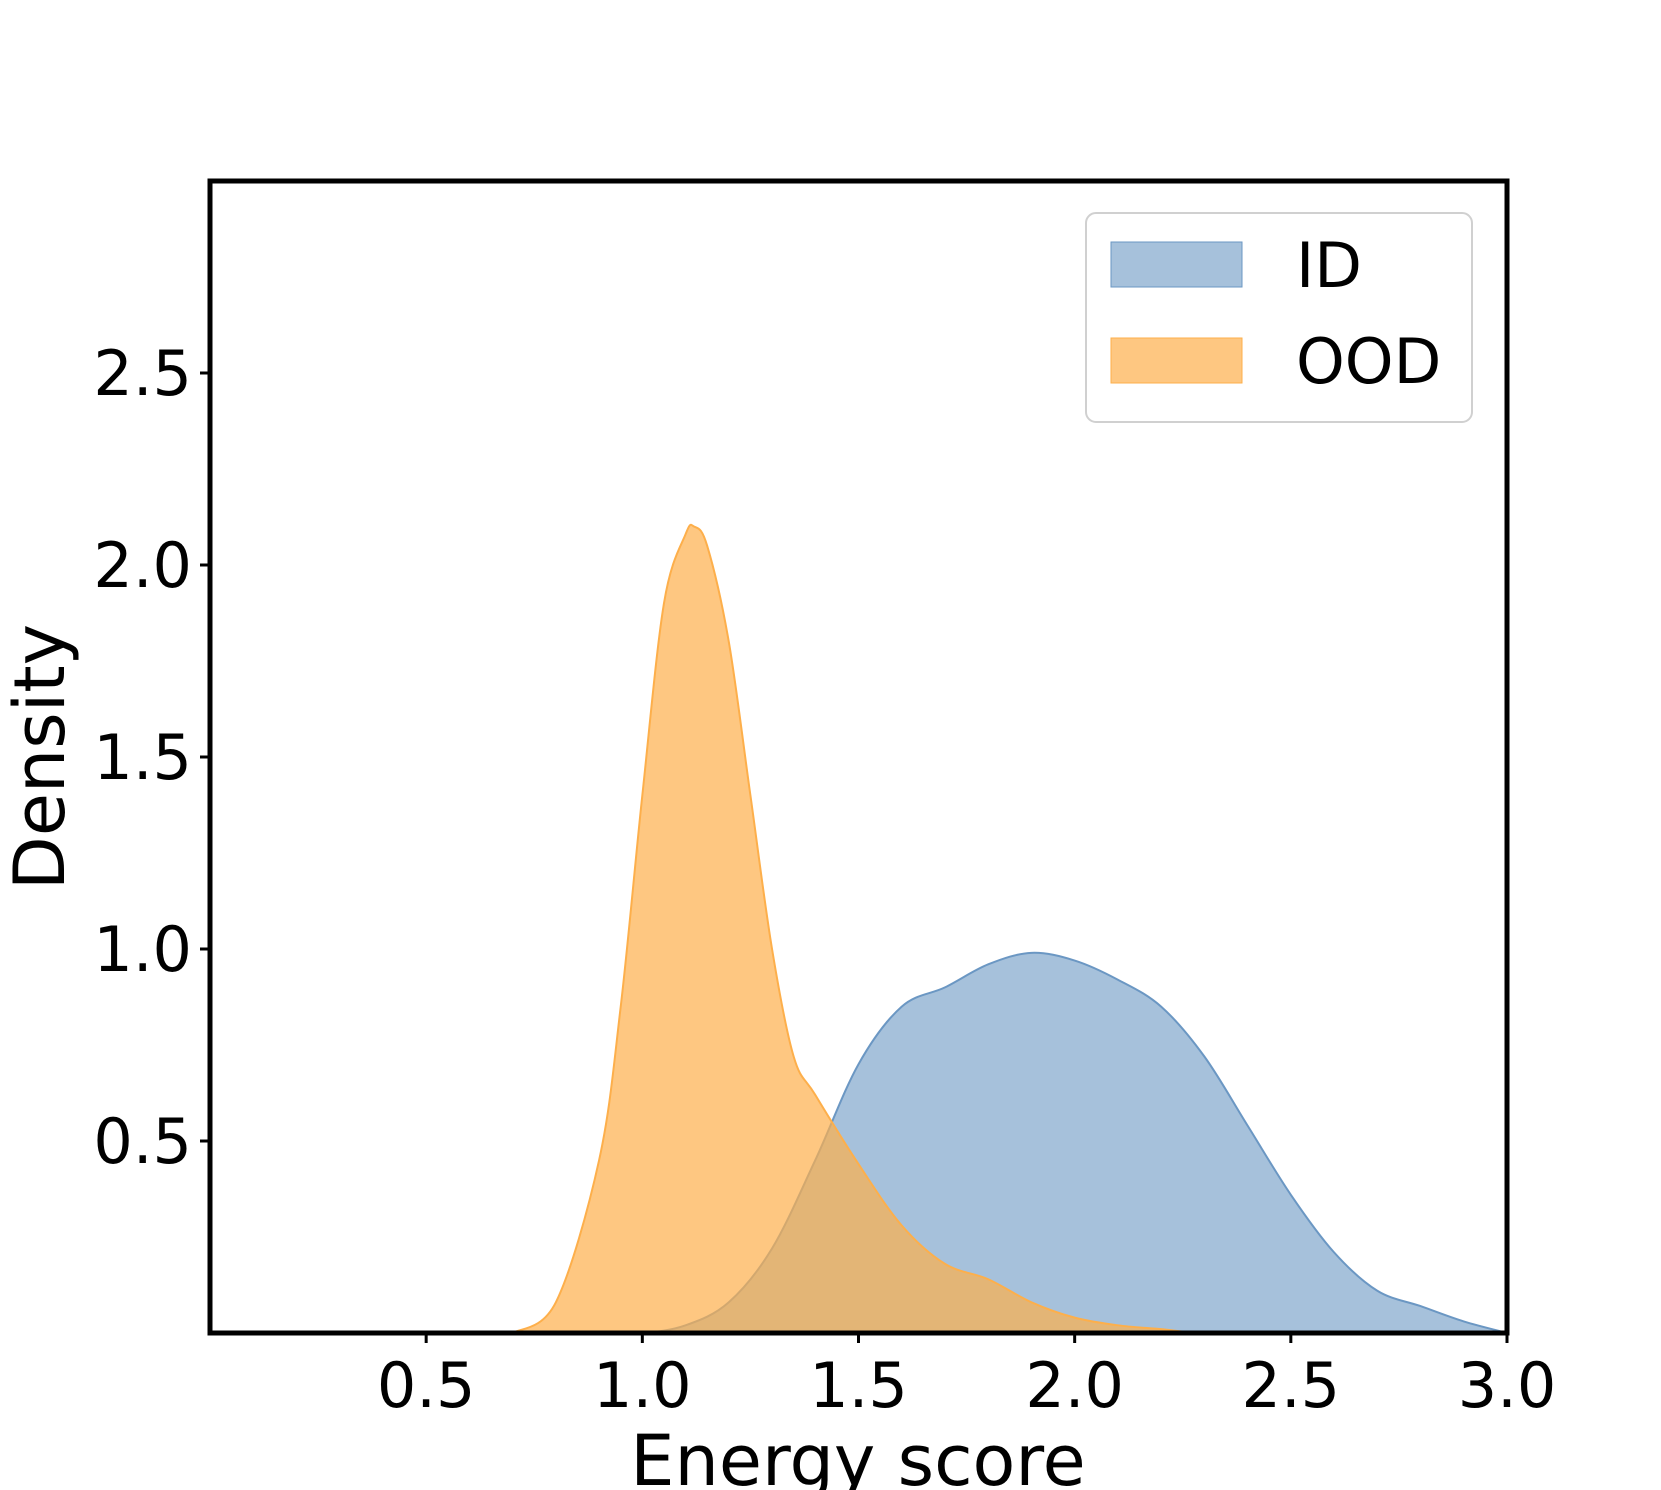 This screenshot has height=1490, width=1661. What do you see at coordinates (142, 1141) in the screenshot?
I see `y-tick-label: 0.5` at bounding box center [142, 1141].